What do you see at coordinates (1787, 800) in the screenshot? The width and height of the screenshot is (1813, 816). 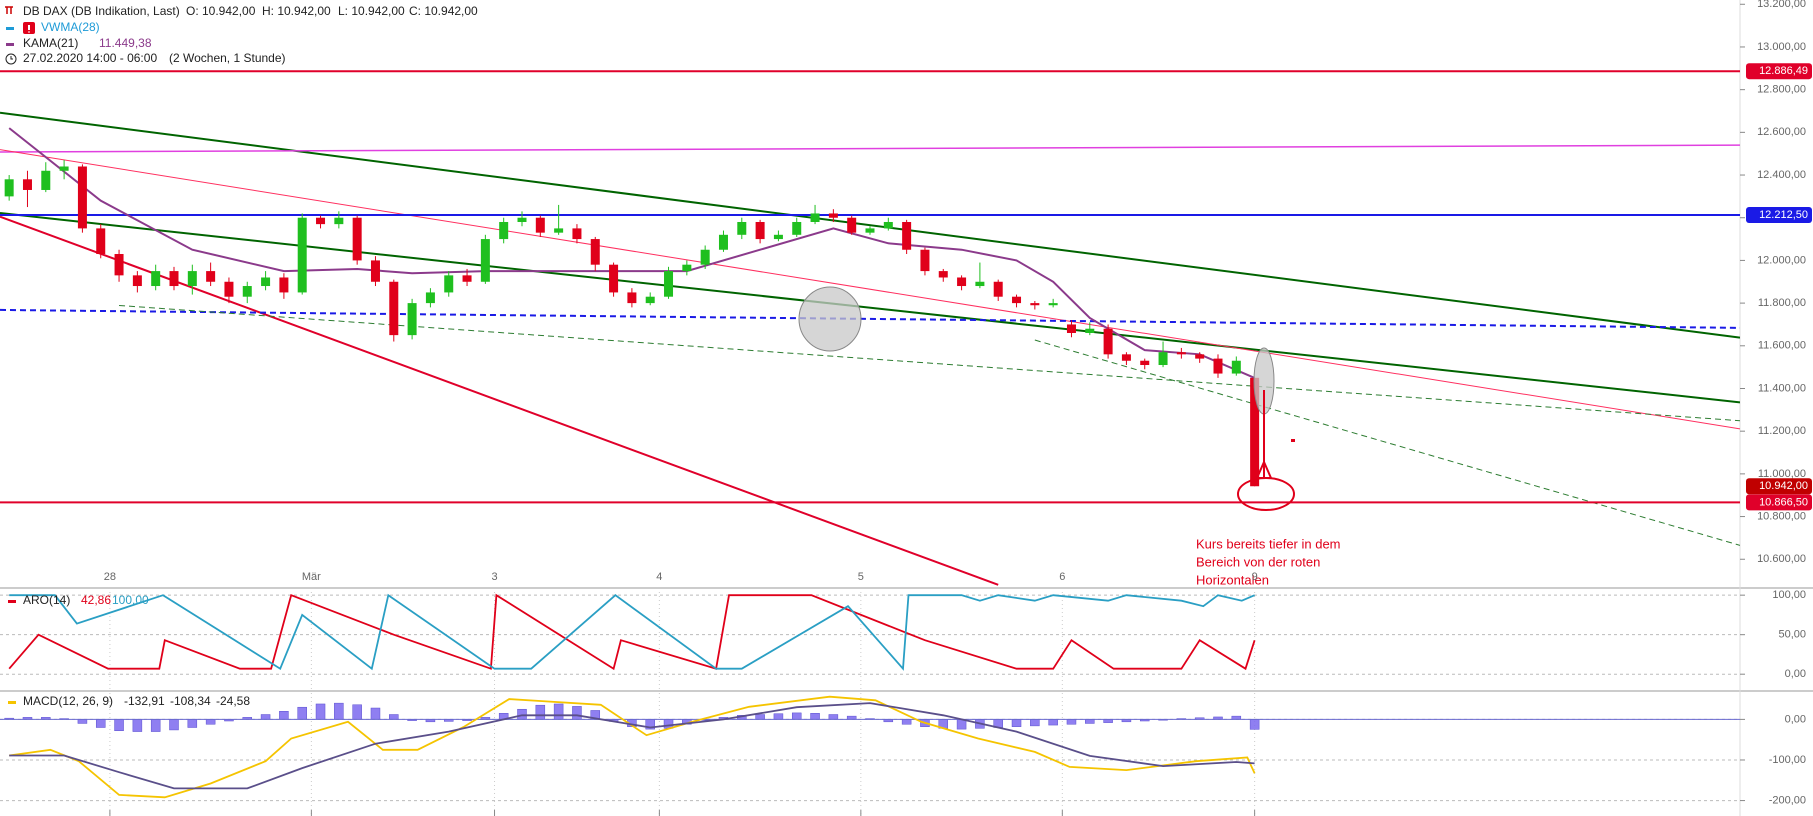 I see `y-tick-label: -200,00` at bounding box center [1787, 800].